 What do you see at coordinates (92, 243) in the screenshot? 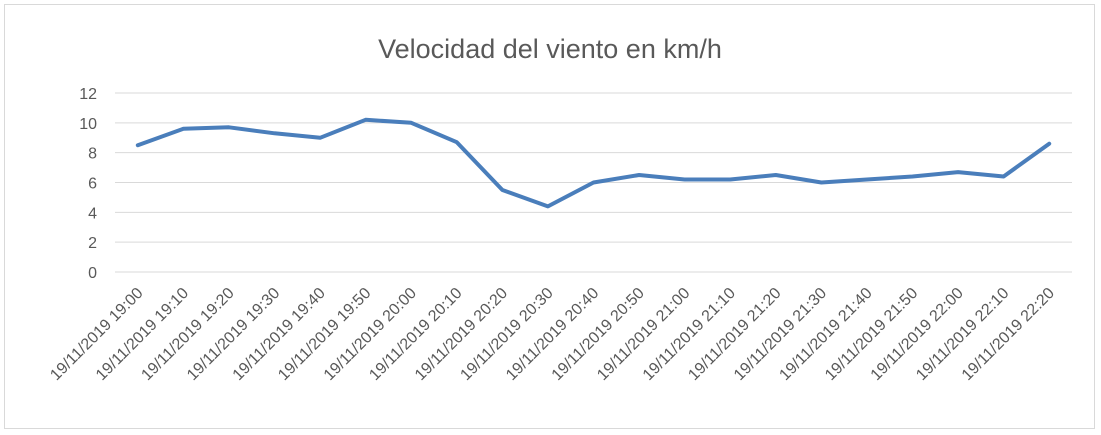
I see `y-tick-label: 2` at bounding box center [92, 243].